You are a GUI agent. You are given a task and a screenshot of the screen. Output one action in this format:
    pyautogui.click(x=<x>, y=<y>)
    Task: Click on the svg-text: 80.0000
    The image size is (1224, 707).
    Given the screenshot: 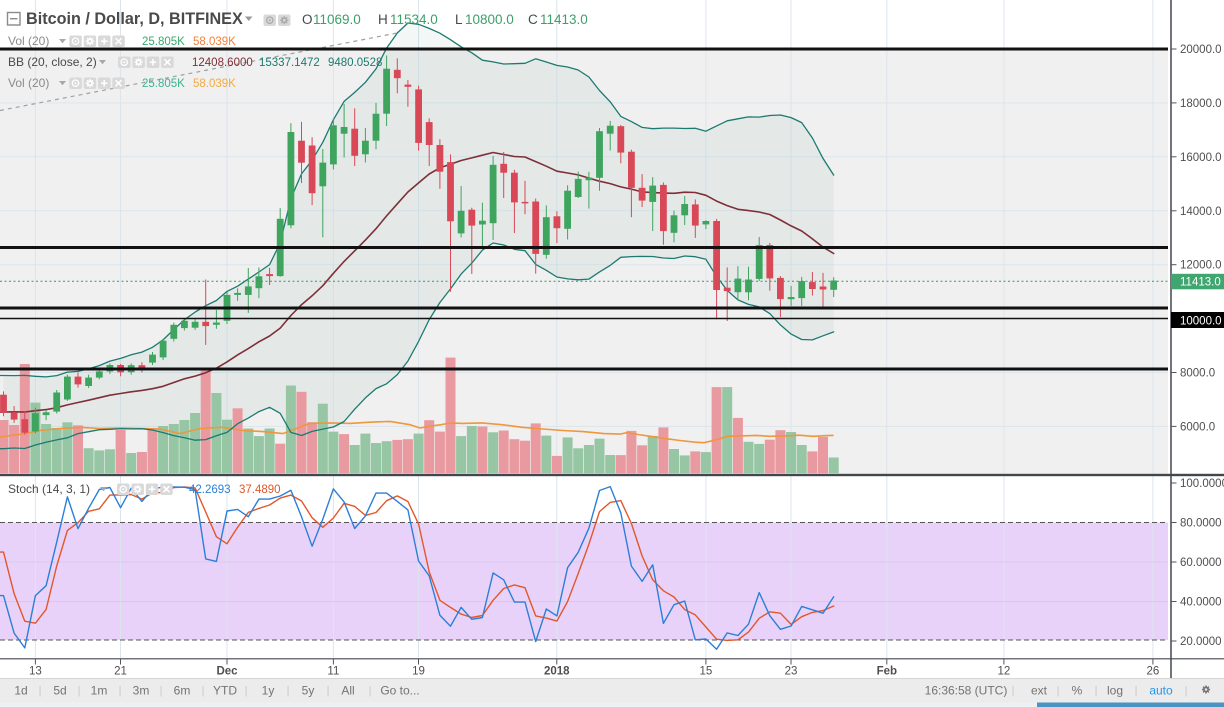 What is the action you would take?
    pyautogui.click(x=1201, y=524)
    